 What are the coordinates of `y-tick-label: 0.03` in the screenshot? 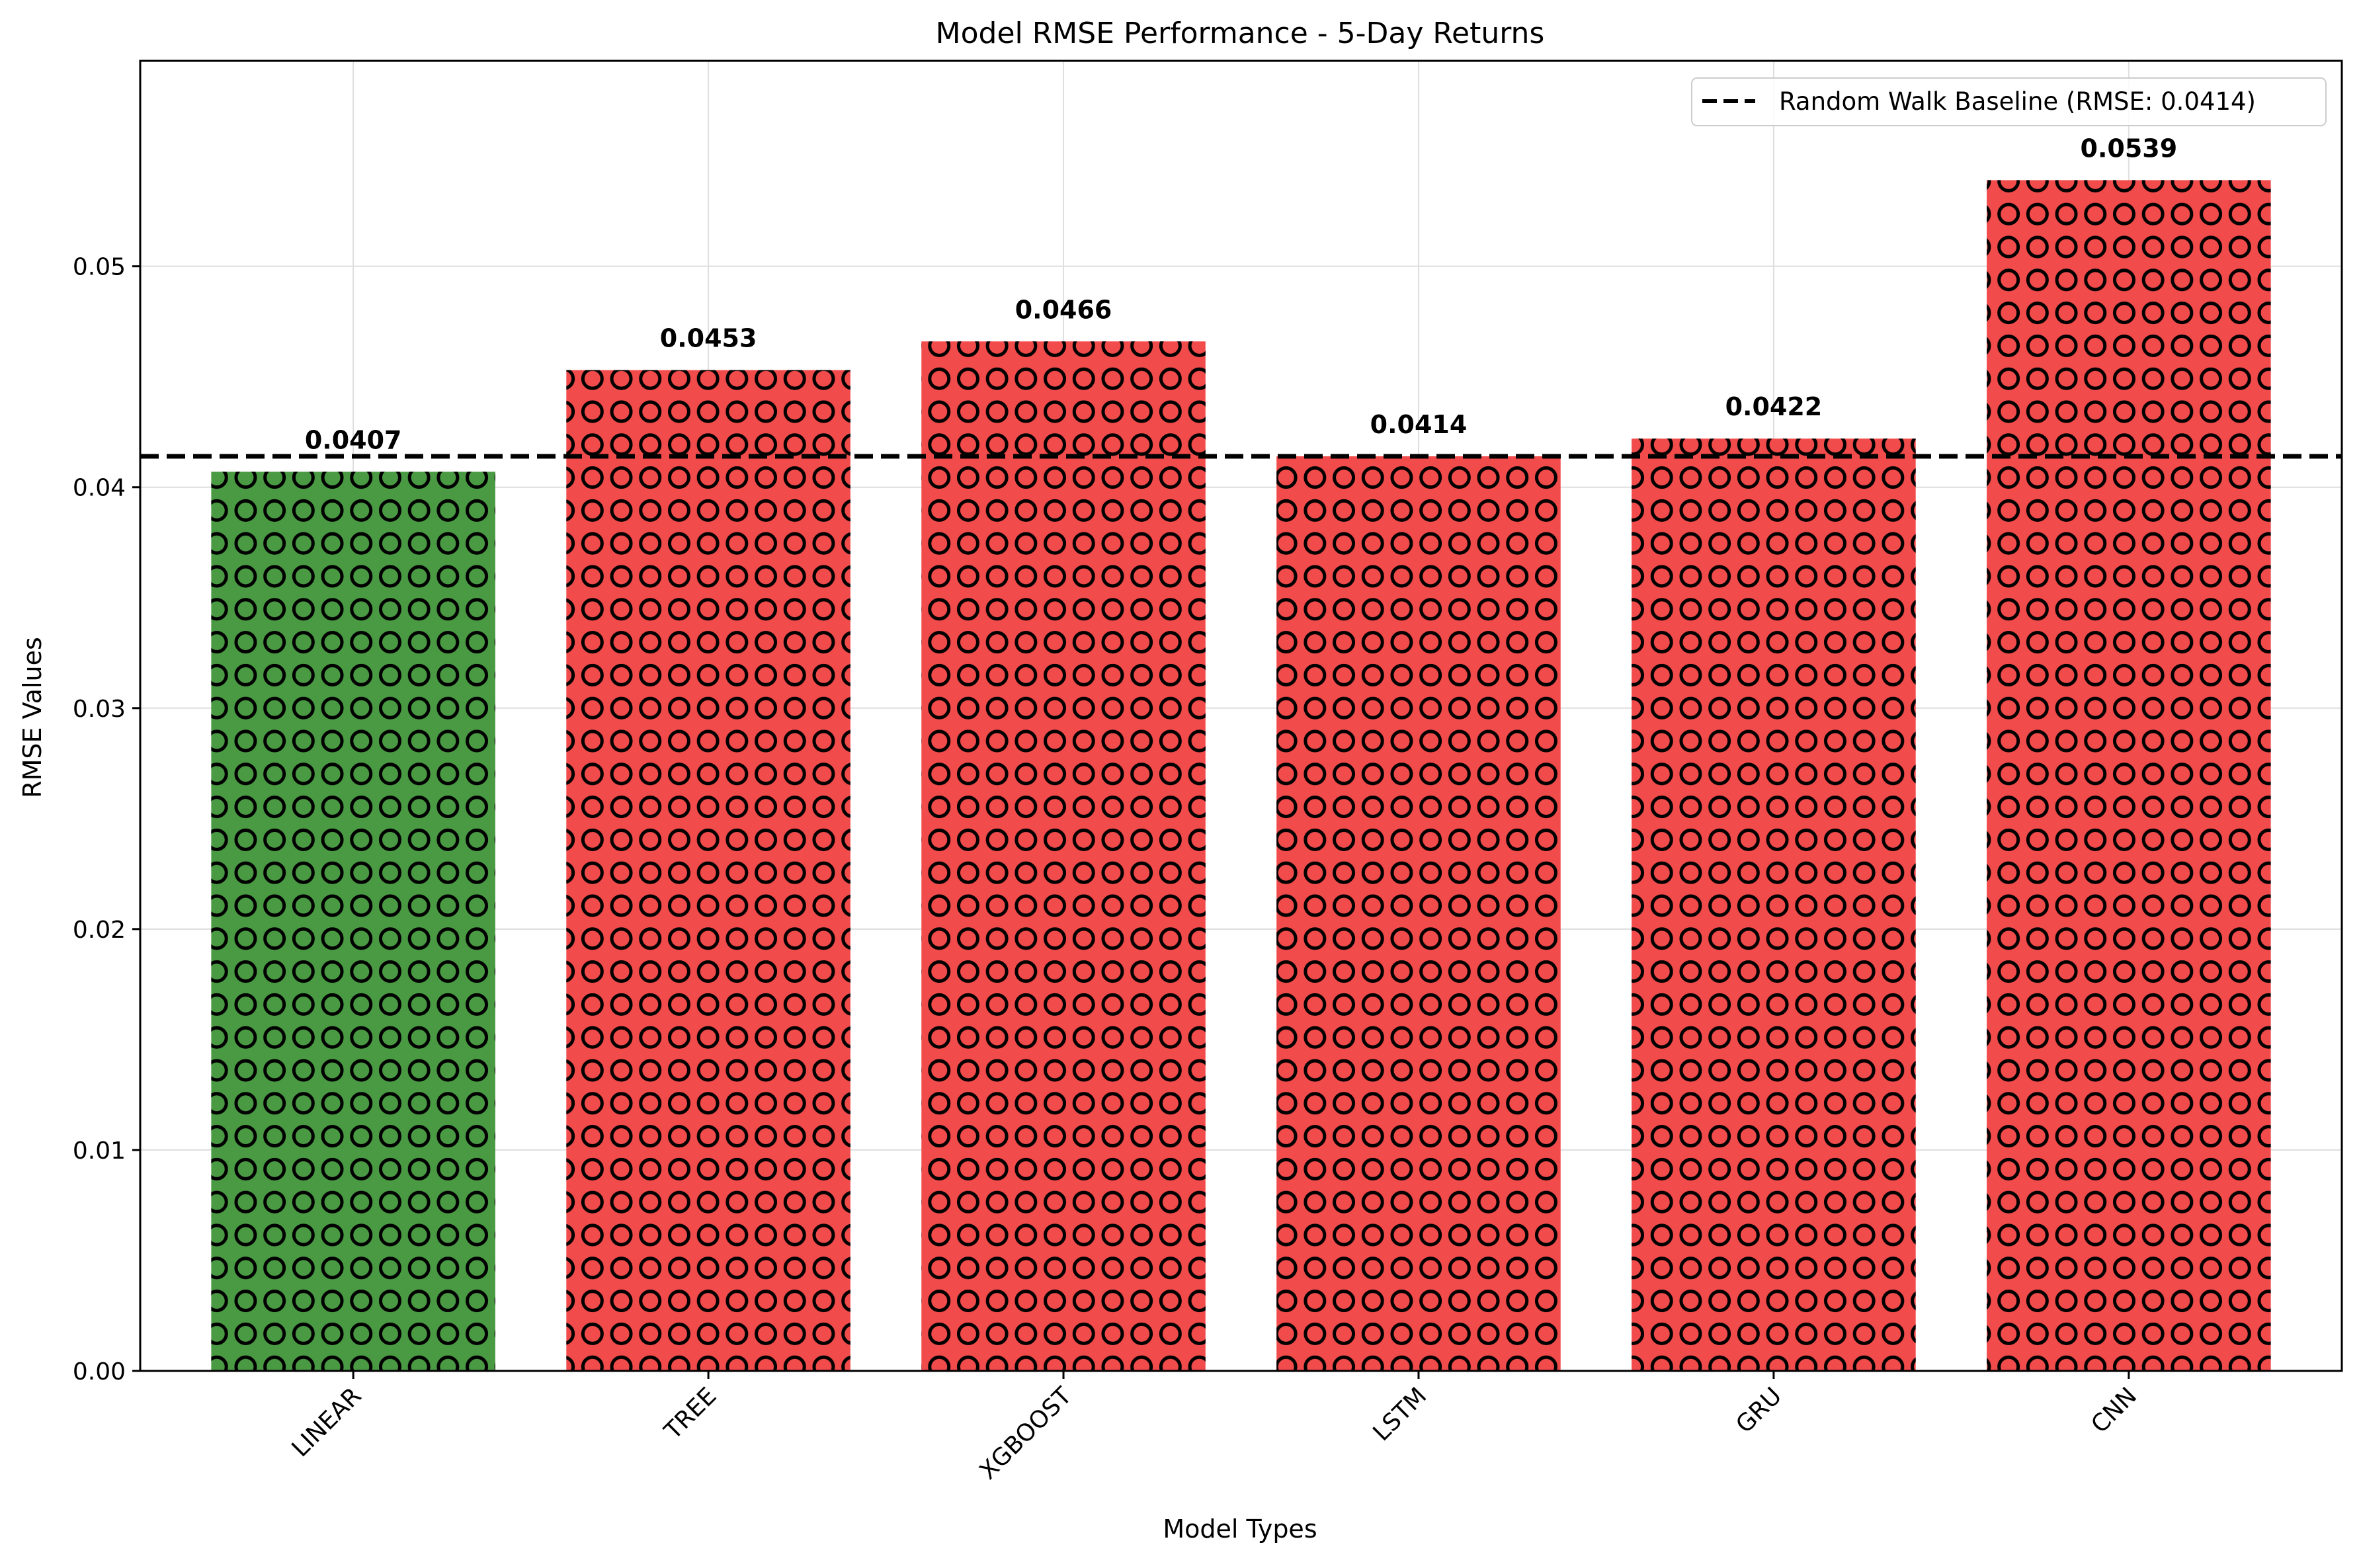 It's located at (100, 709).